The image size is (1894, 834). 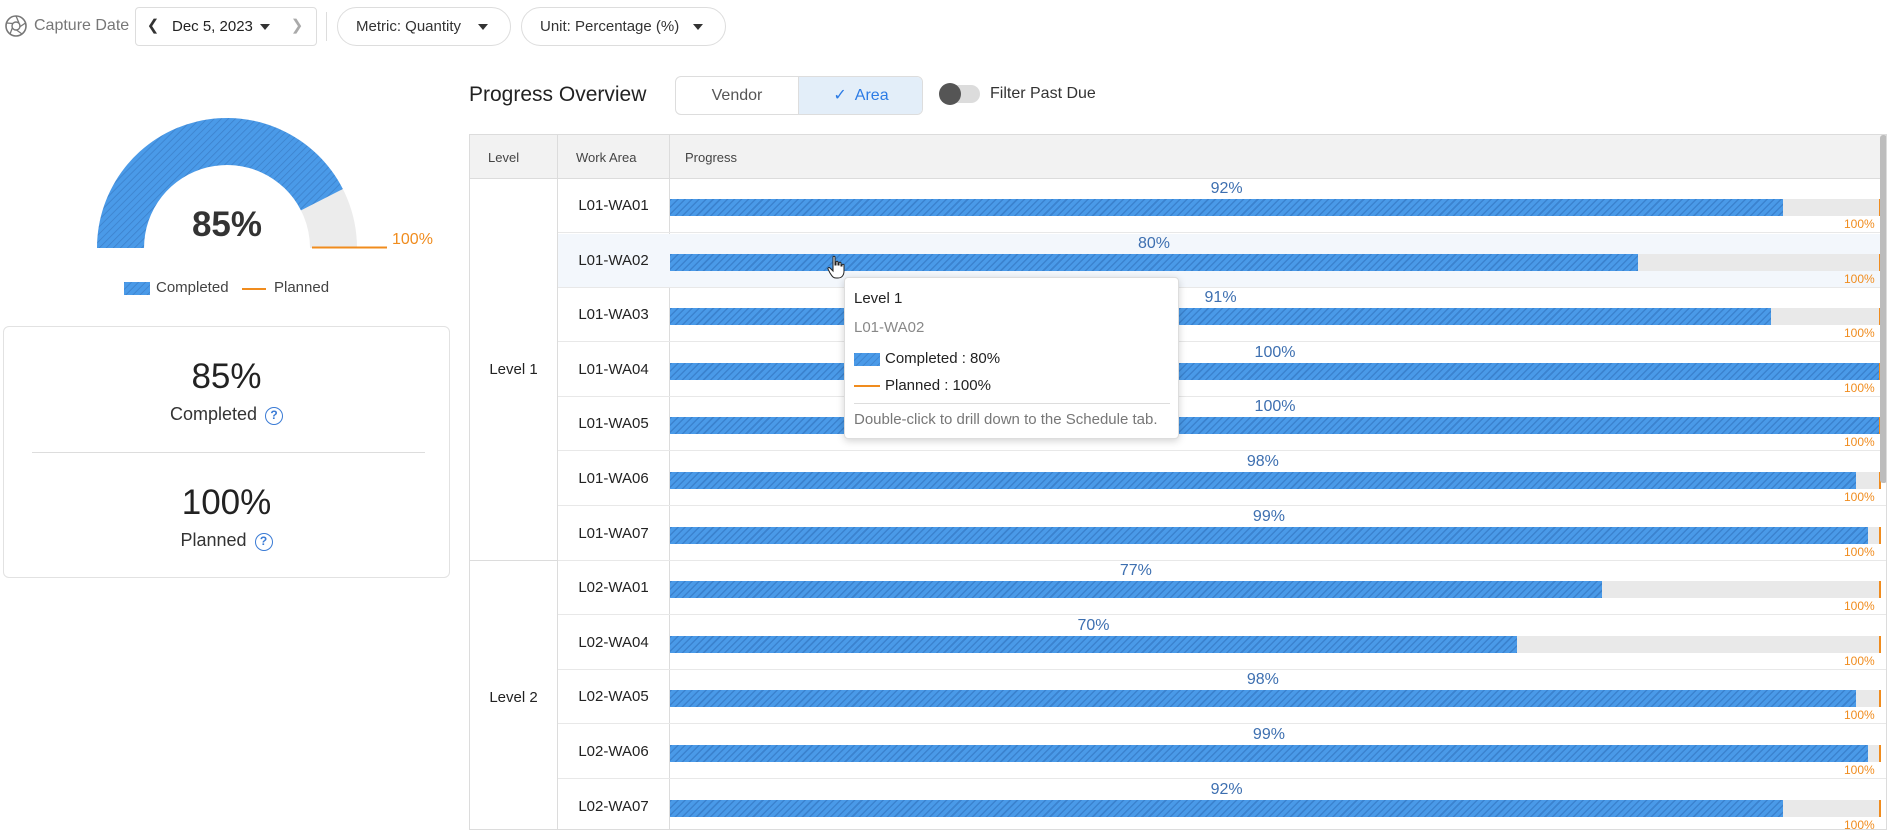 What do you see at coordinates (711, 157) in the screenshot?
I see `header-progress: Progress` at bounding box center [711, 157].